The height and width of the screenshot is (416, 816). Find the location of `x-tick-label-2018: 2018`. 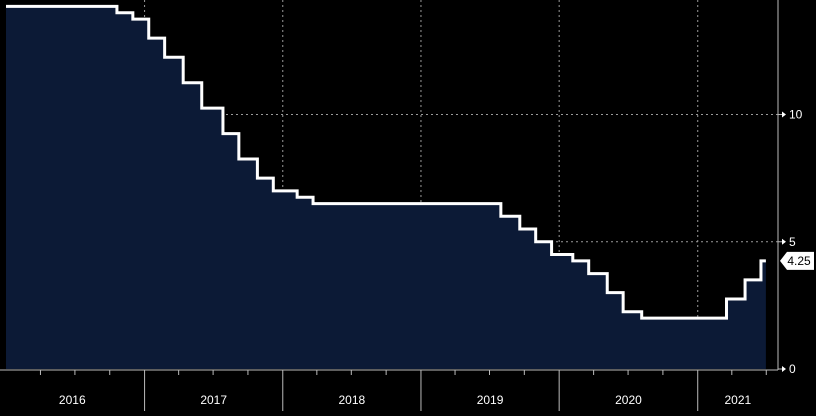

x-tick-label-2018: 2018 is located at coordinates (352, 400).